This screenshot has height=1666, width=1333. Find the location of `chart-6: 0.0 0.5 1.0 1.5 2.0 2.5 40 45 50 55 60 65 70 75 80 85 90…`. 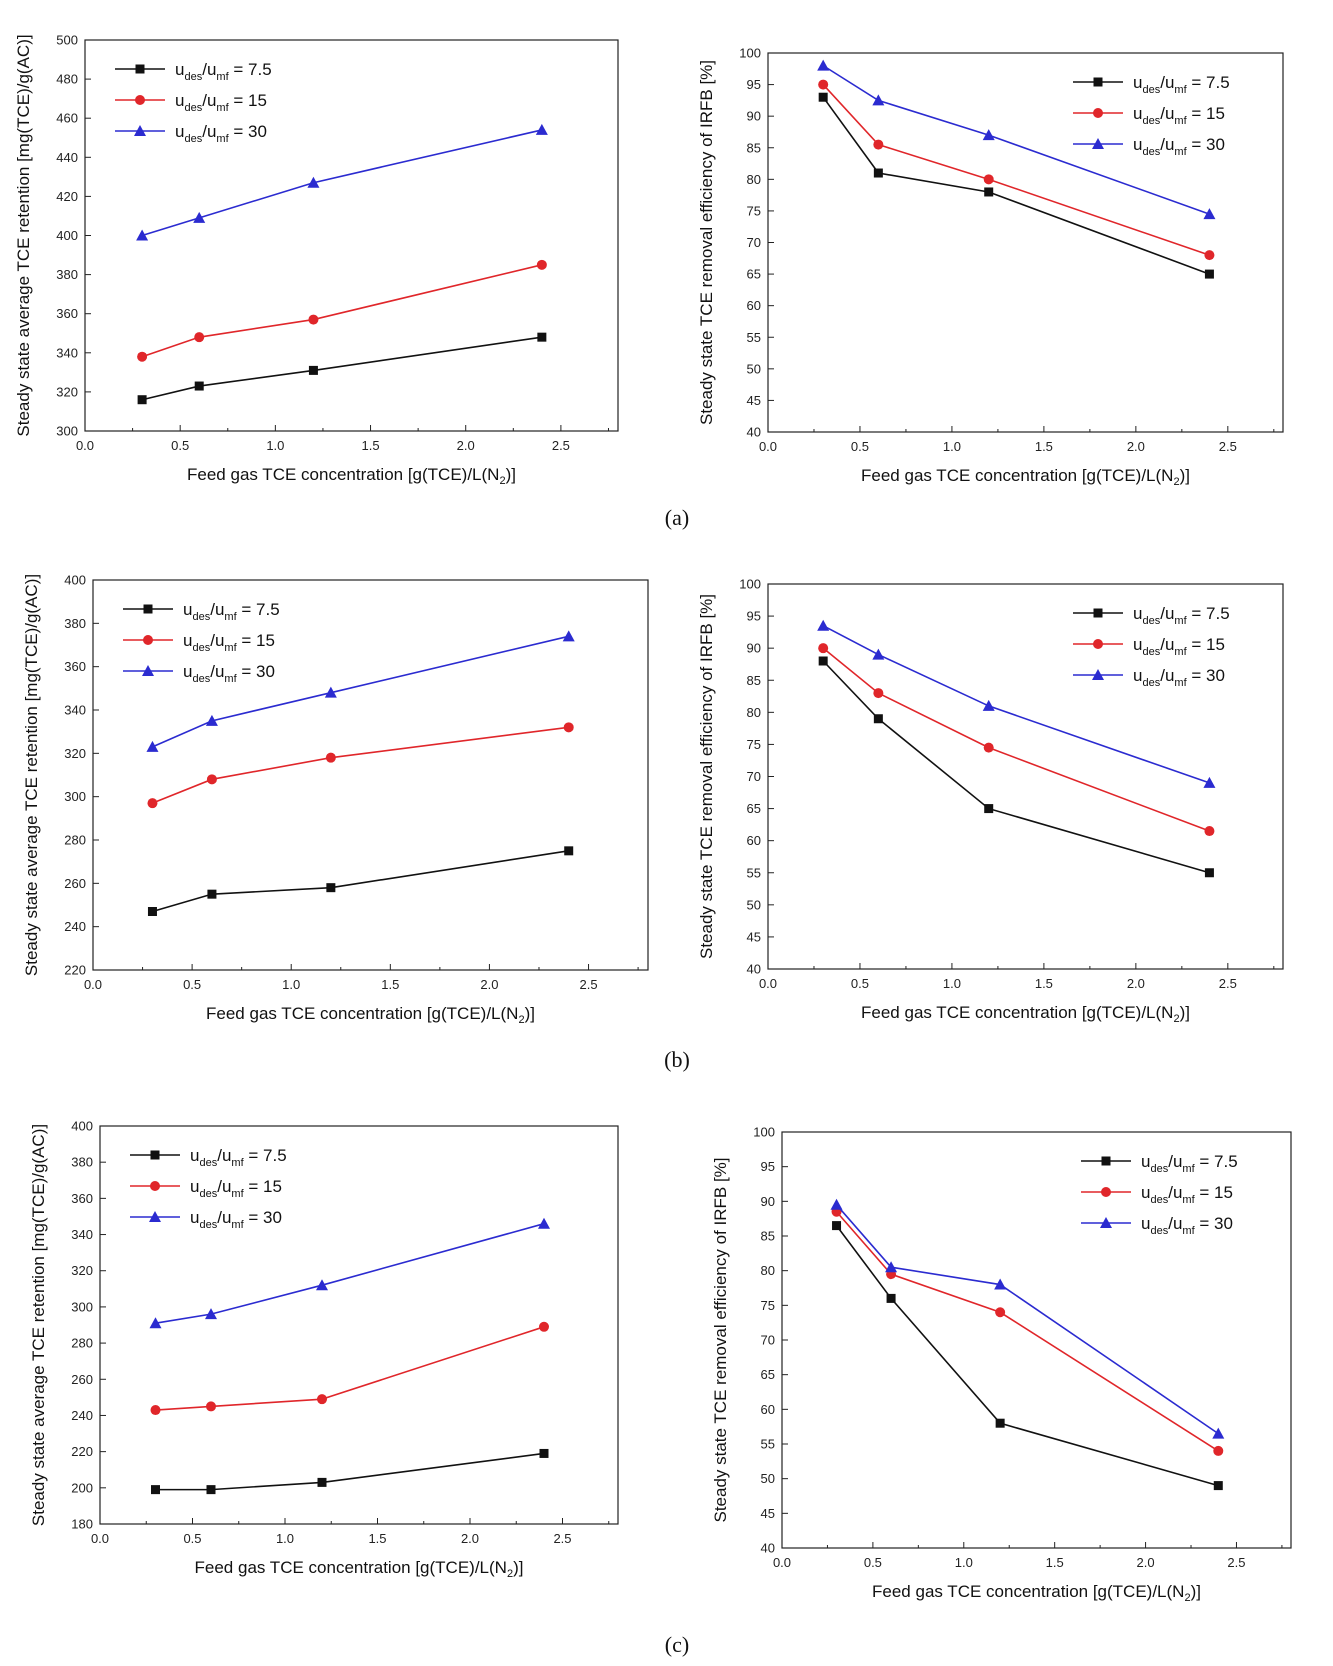

chart-6: 0.0 0.5 1.0 1.5 2.0 2.5 40 45 50 55 60 65 70 75 80 85 90… is located at coordinates (1001, 1364).